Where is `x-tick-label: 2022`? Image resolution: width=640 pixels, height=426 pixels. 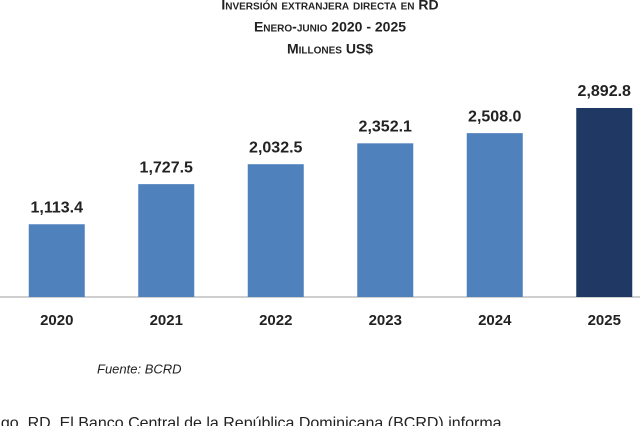
x-tick-label: 2022 is located at coordinates (275, 320).